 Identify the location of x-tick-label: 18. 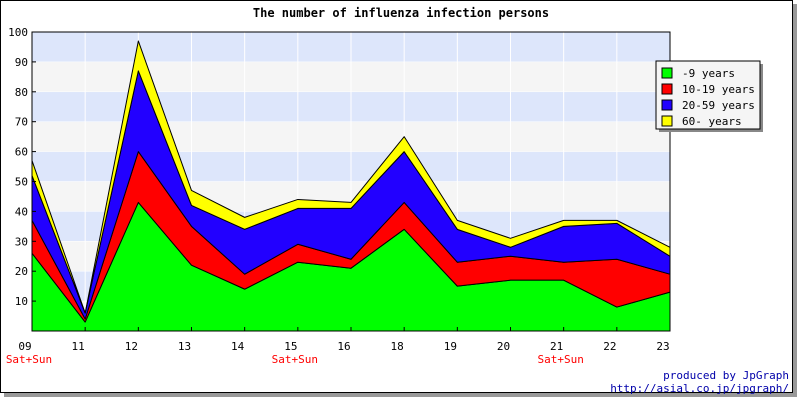
(397, 346).